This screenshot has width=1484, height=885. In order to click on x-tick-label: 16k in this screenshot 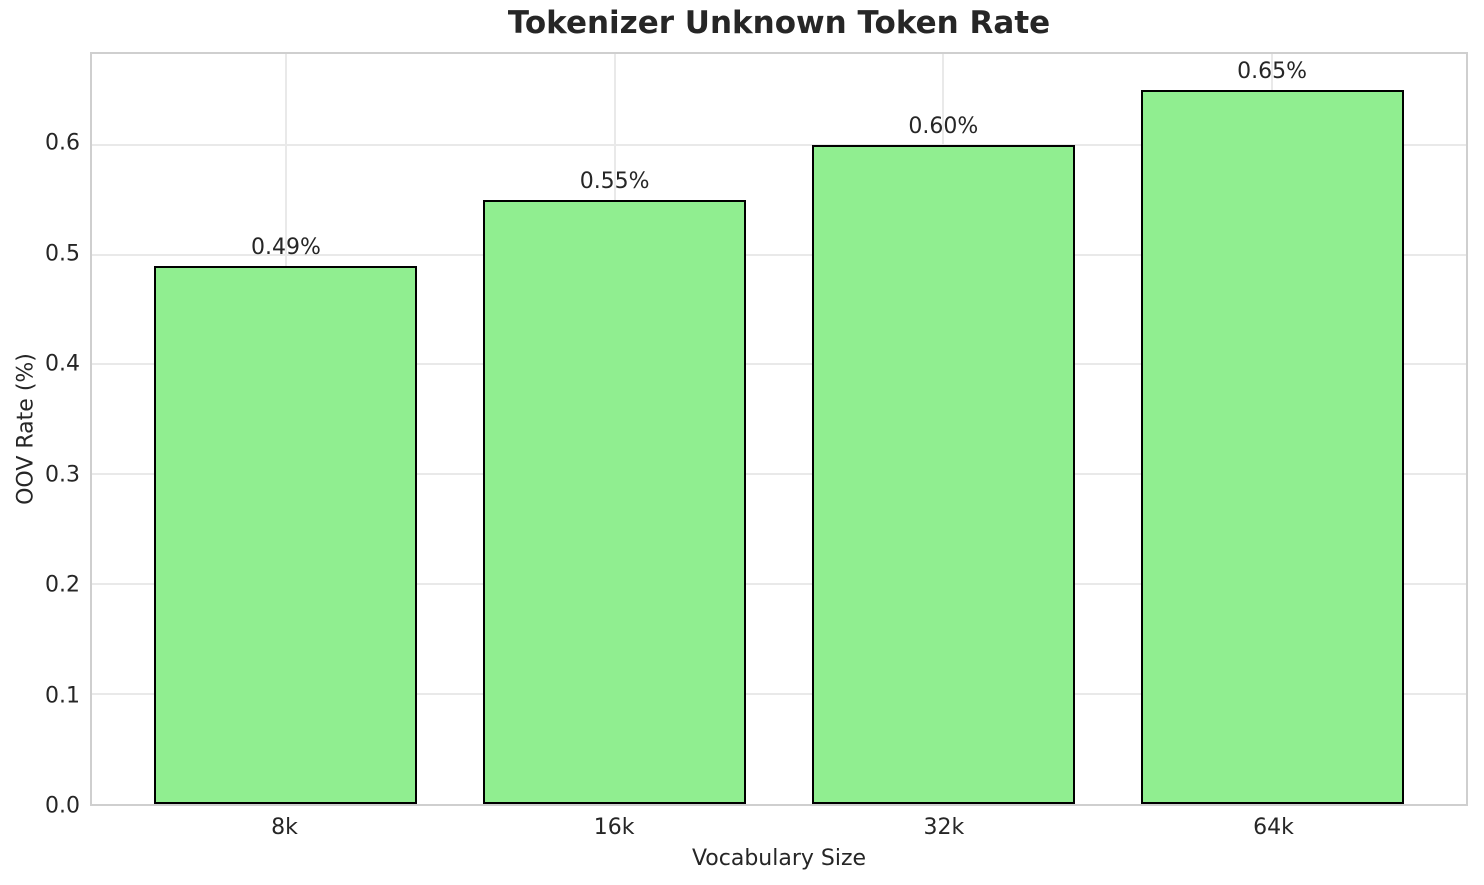, I will do `click(614, 827)`.